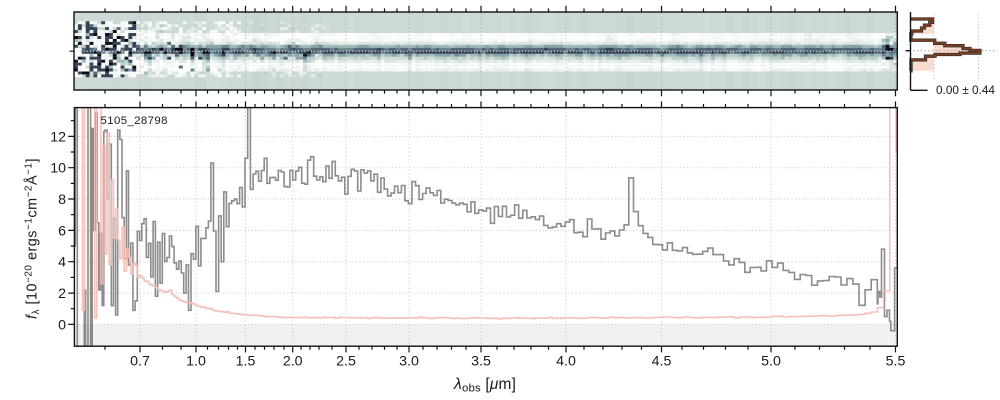 The image size is (1000, 400). Describe the element at coordinates (62, 231) in the screenshot. I see `svg-text: 6` at that location.